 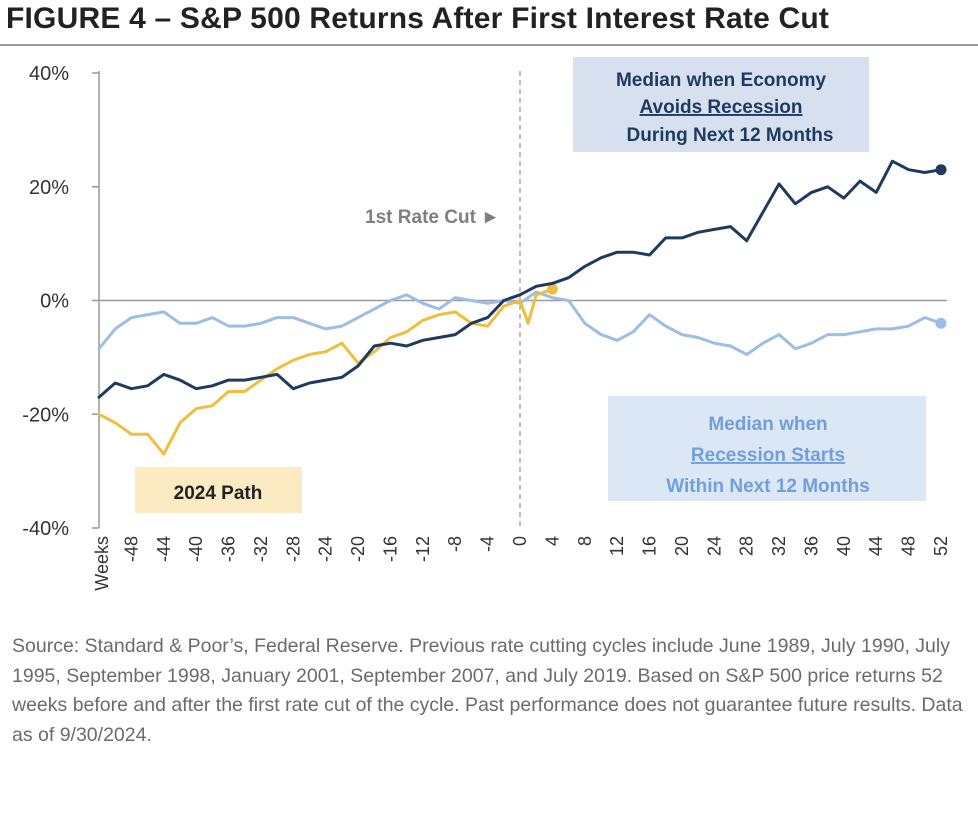 What do you see at coordinates (325, 371) in the screenshot?
I see `series-line-path-2024` at bounding box center [325, 371].